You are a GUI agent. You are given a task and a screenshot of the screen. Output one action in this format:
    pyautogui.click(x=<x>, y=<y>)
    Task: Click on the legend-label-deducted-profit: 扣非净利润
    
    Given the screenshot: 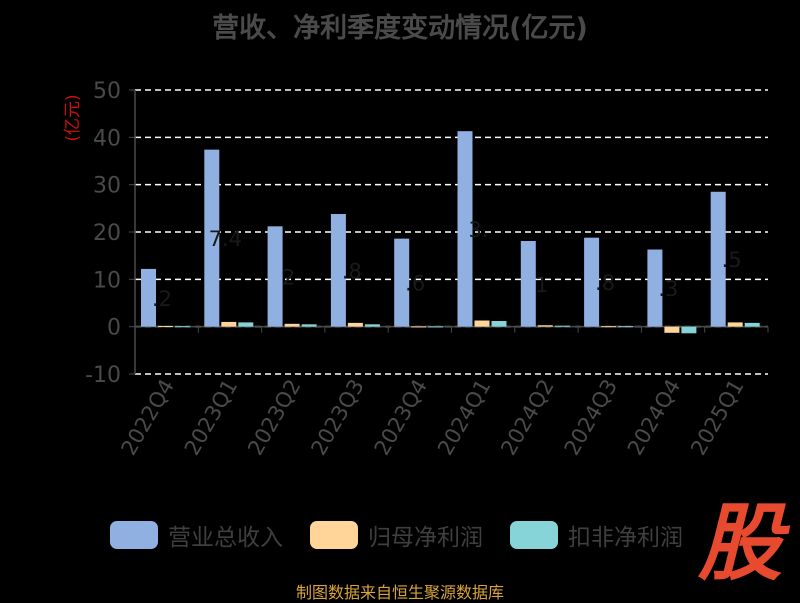 What is the action you would take?
    pyautogui.click(x=625, y=538)
    